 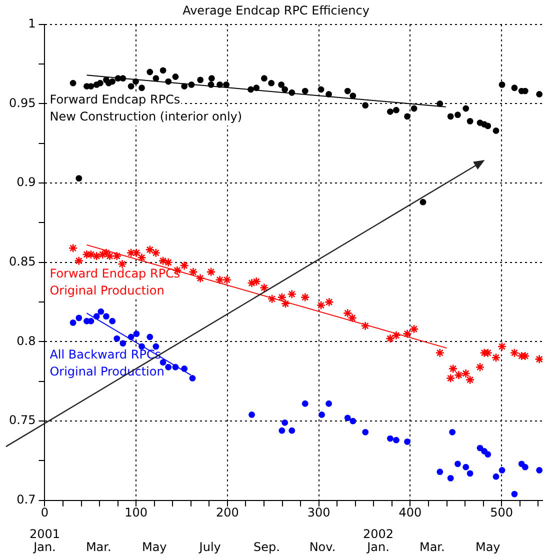 I want to click on y-tick-label: 0.75, so click(x=22, y=420).